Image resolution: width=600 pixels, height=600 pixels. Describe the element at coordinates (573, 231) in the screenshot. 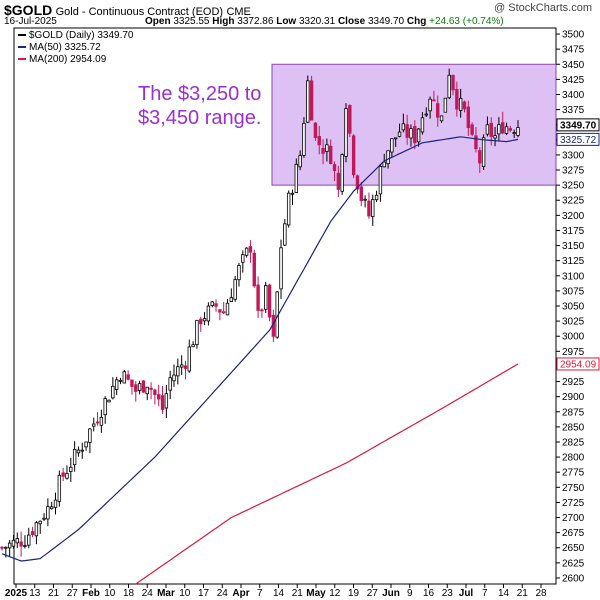

I see `y-tick-label: 3175` at that location.